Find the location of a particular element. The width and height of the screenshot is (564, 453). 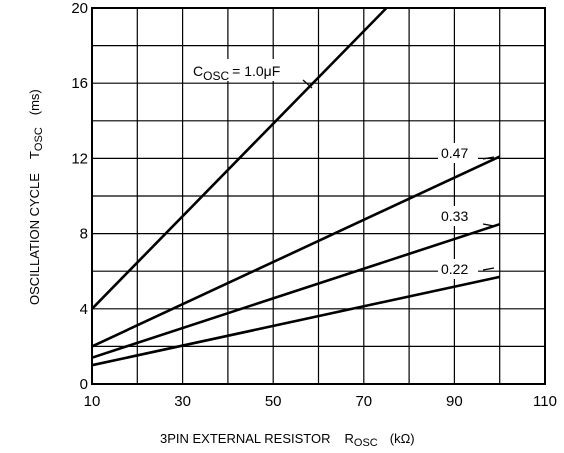

y-tick-label: 0 is located at coordinates (84, 384).